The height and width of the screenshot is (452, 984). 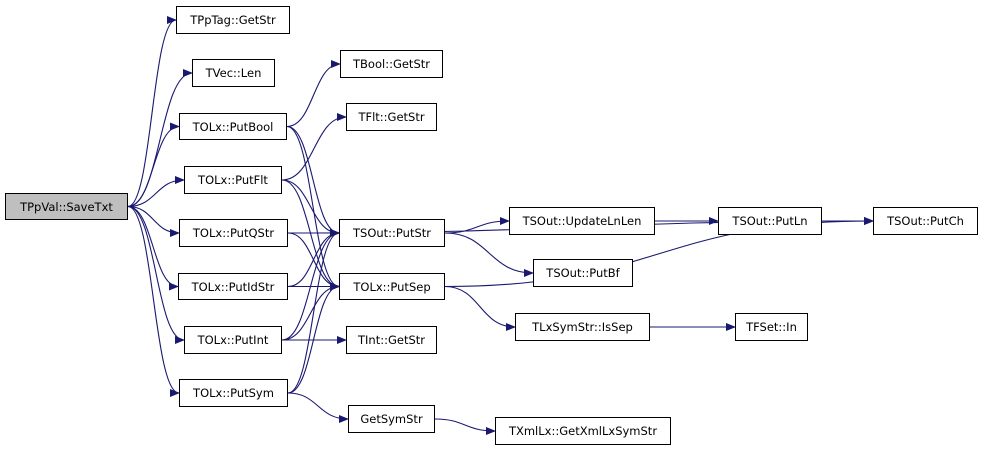 I want to click on edge-putflt-to-flt_getstr, so click(x=314, y=147).